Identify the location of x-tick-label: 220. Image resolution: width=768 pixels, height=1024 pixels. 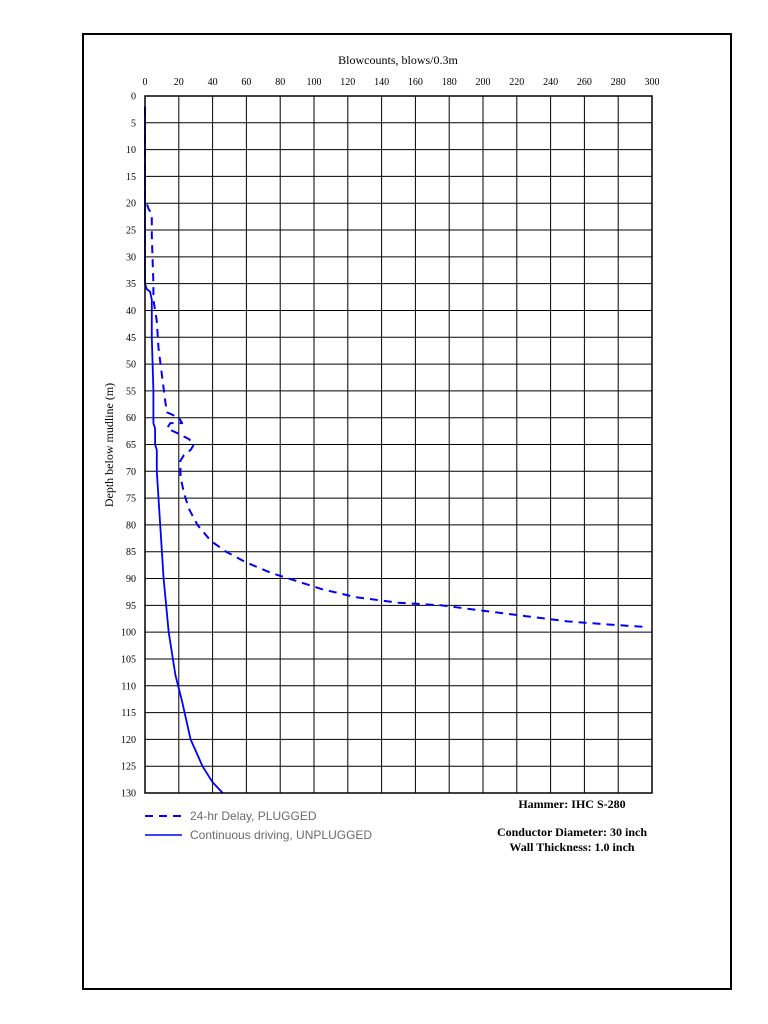
(516, 82).